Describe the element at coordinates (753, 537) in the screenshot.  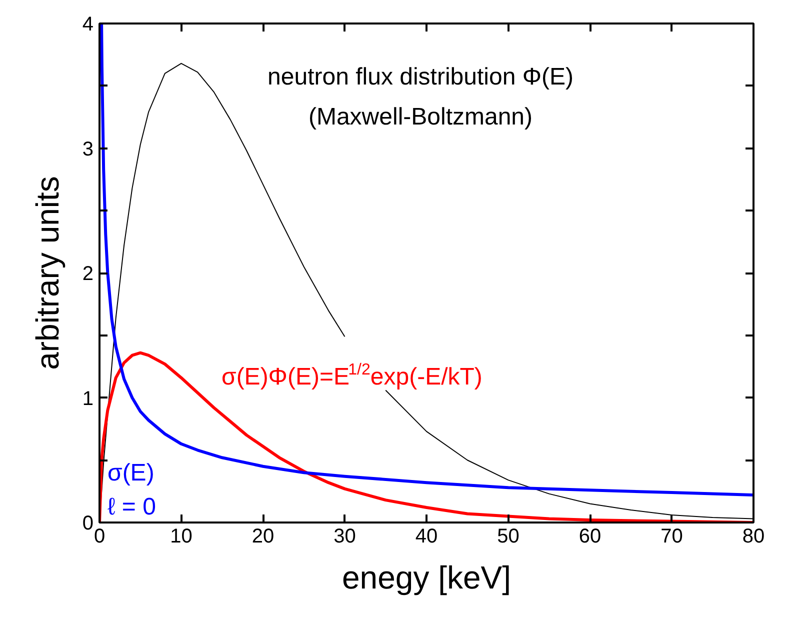
I see `x-tick-label: 80` at that location.